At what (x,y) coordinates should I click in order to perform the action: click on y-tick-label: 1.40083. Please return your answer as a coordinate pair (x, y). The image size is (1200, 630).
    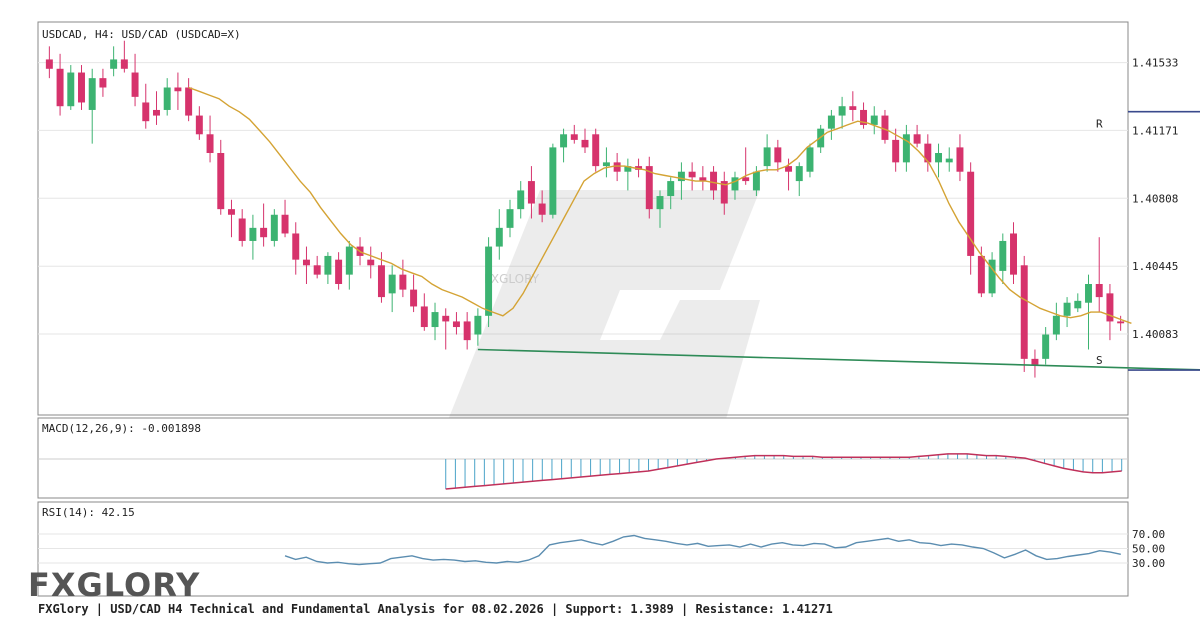
    Looking at the image, I should click on (1155, 334).